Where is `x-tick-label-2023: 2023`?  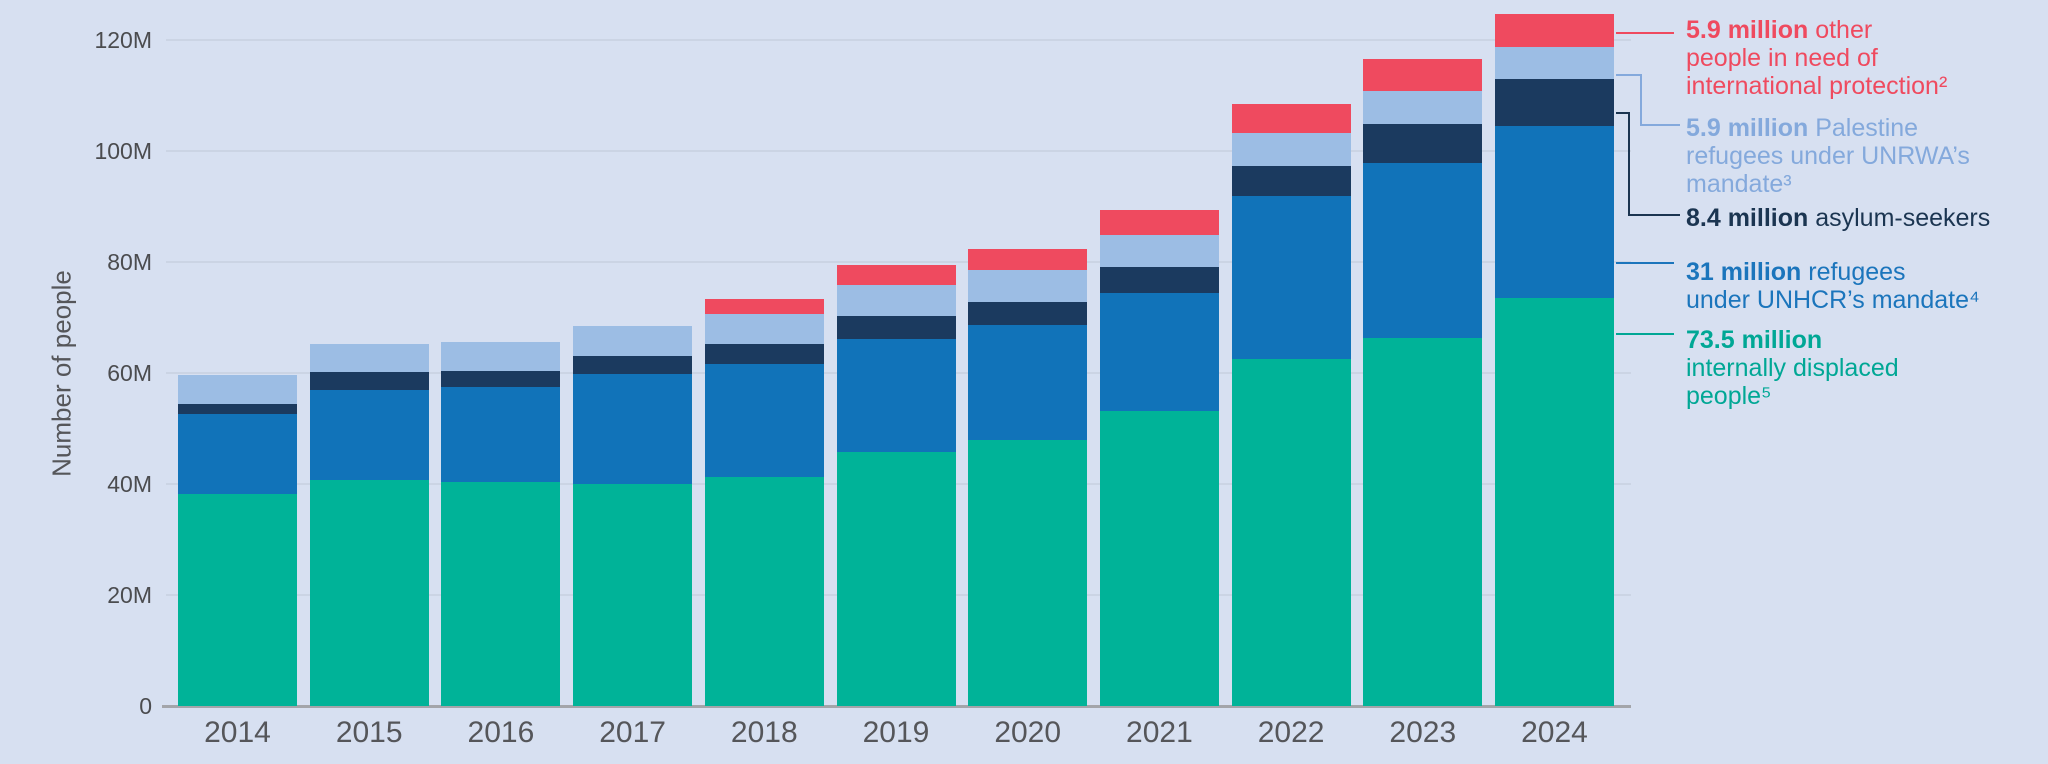
x-tick-label-2023: 2023 is located at coordinates (1423, 732).